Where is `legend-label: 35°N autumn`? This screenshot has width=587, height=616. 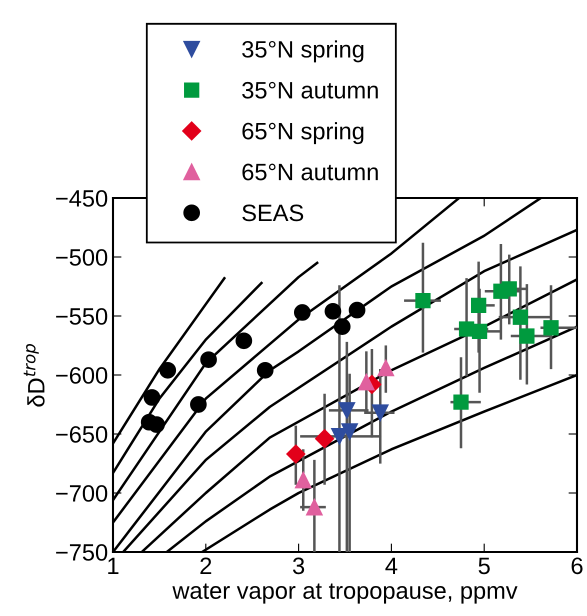
legend-label: 35°N autumn is located at coordinates (310, 90).